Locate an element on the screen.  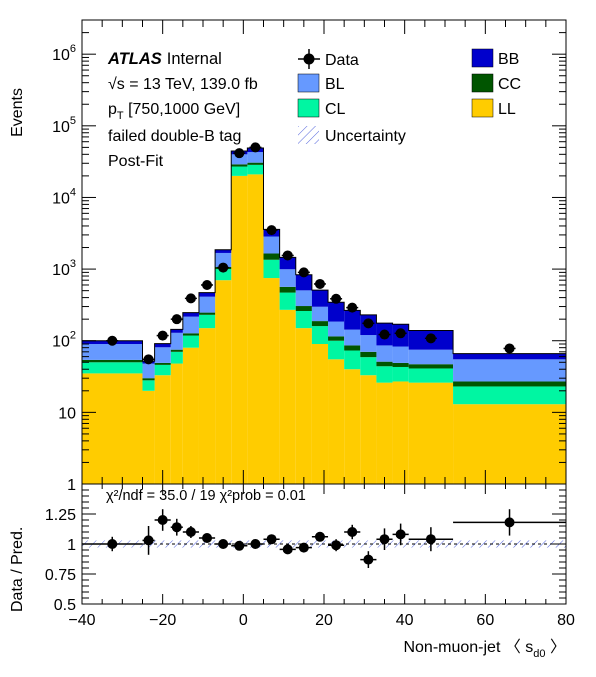
x-tick-label: 20 is located at coordinates (324, 620).